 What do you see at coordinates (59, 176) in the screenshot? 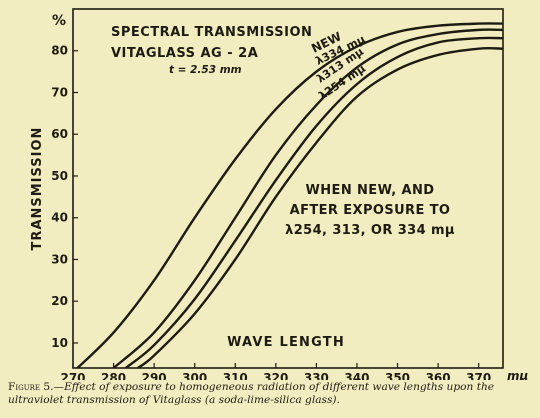
I see `y-tick-label: 50` at bounding box center [59, 176].